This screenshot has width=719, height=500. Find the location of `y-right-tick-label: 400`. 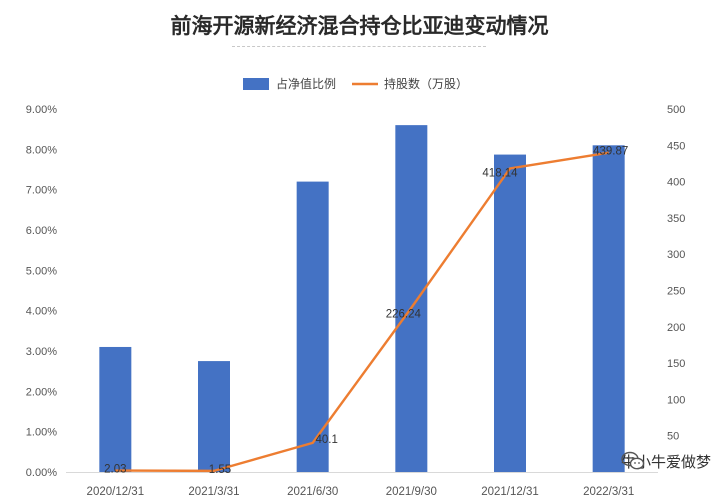

y-right-tick-label: 400 is located at coordinates (676, 183).